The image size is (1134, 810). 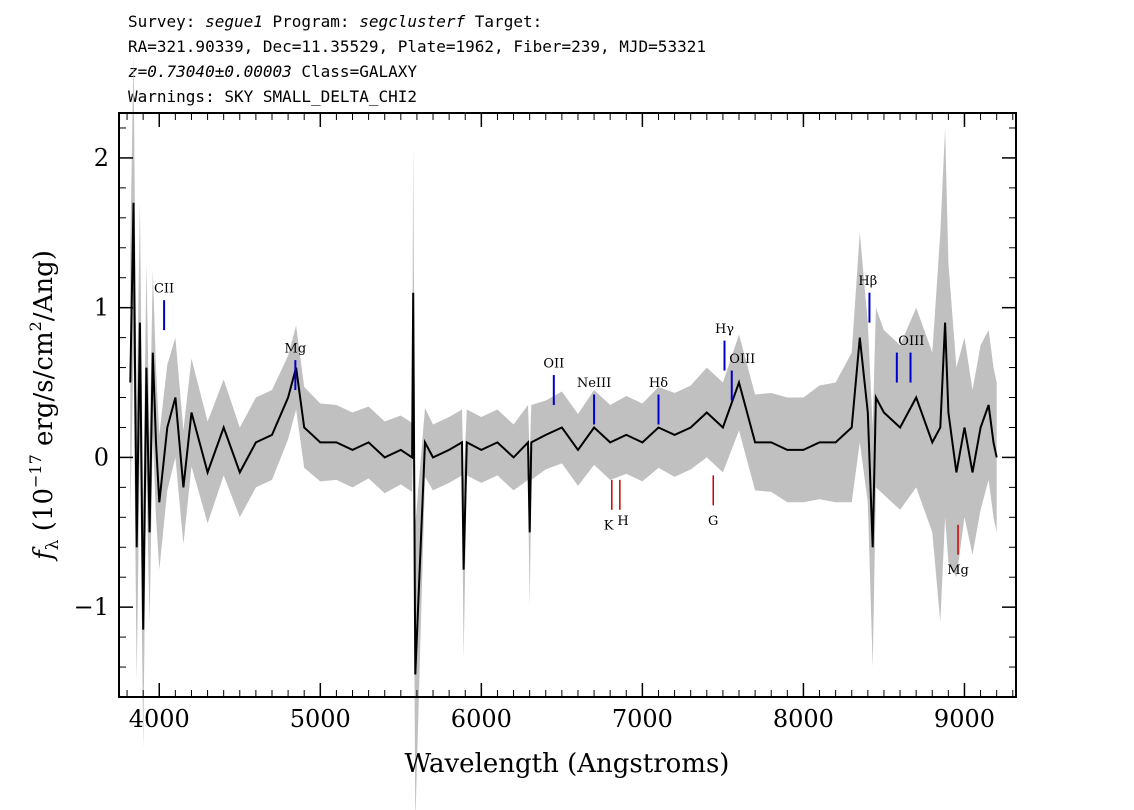 What do you see at coordinates (101, 158) in the screenshot?
I see `y-tick-label: 2` at bounding box center [101, 158].